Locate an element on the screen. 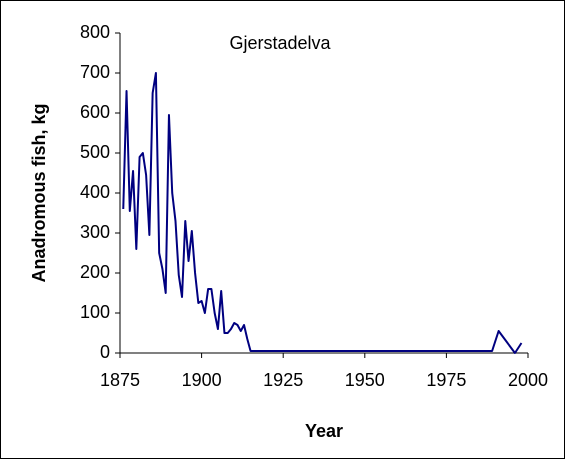 Image resolution: width=565 pixels, height=459 pixels. x-tick-label: 2000 is located at coordinates (528, 380).